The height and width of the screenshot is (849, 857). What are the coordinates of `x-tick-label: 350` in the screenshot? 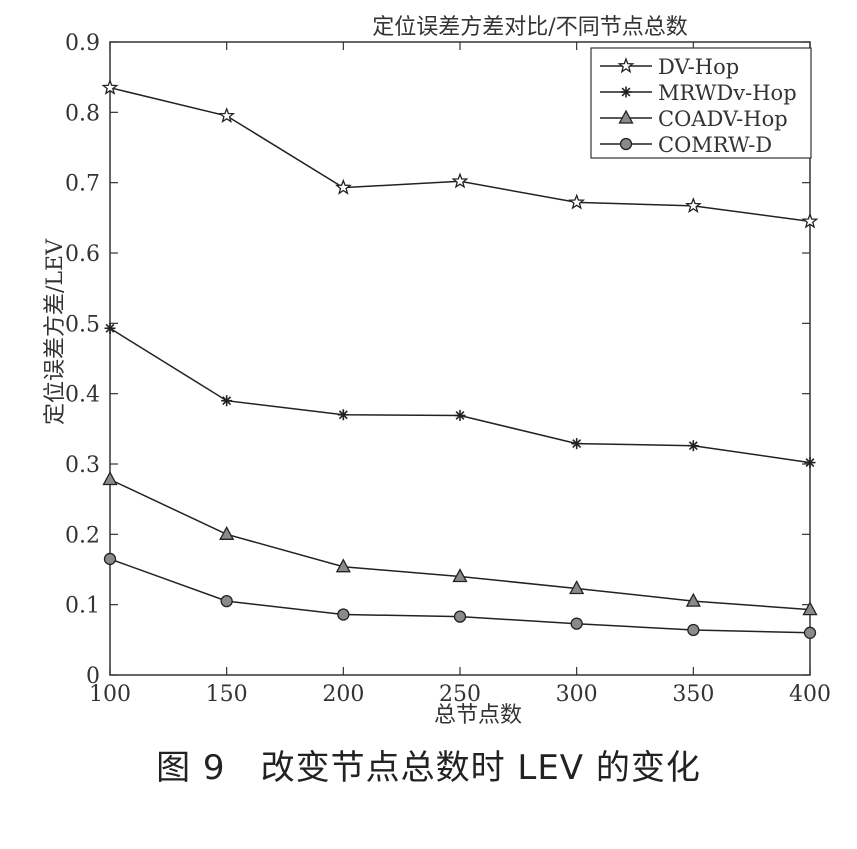 It's located at (693, 694).